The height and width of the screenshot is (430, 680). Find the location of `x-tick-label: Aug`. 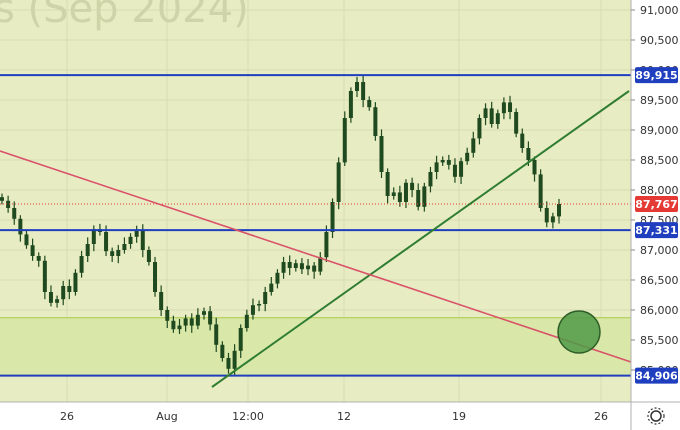

x-tick-label: Aug is located at coordinates (166, 416).